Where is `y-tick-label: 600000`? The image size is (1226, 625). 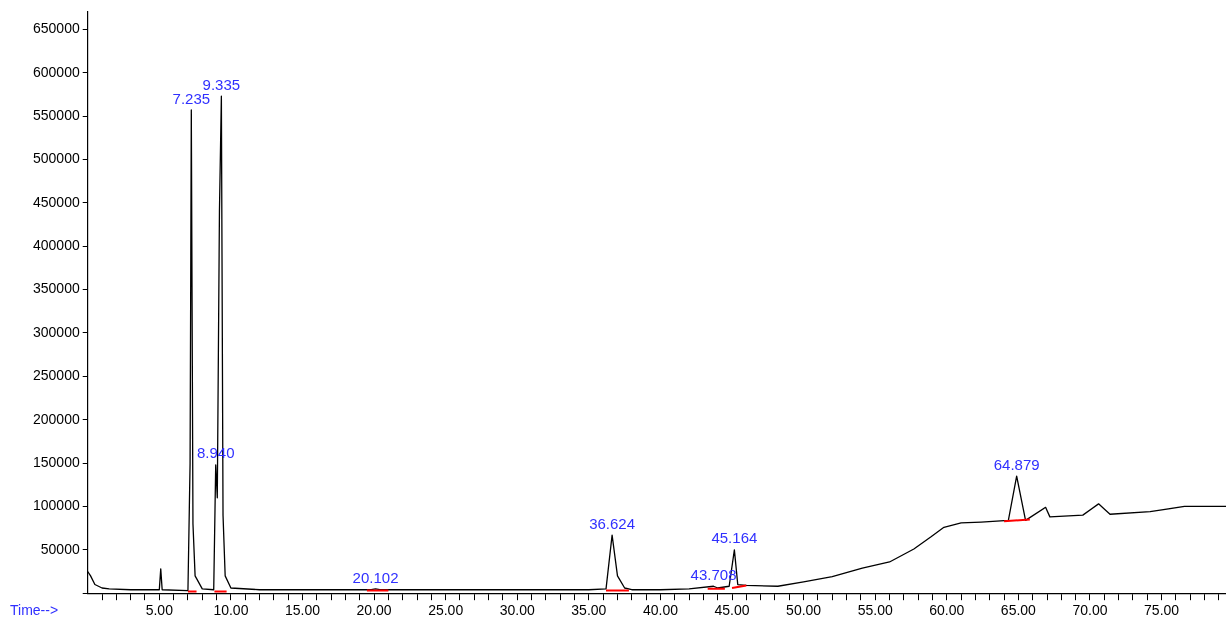
y-tick-label: 600000 is located at coordinates (56, 71).